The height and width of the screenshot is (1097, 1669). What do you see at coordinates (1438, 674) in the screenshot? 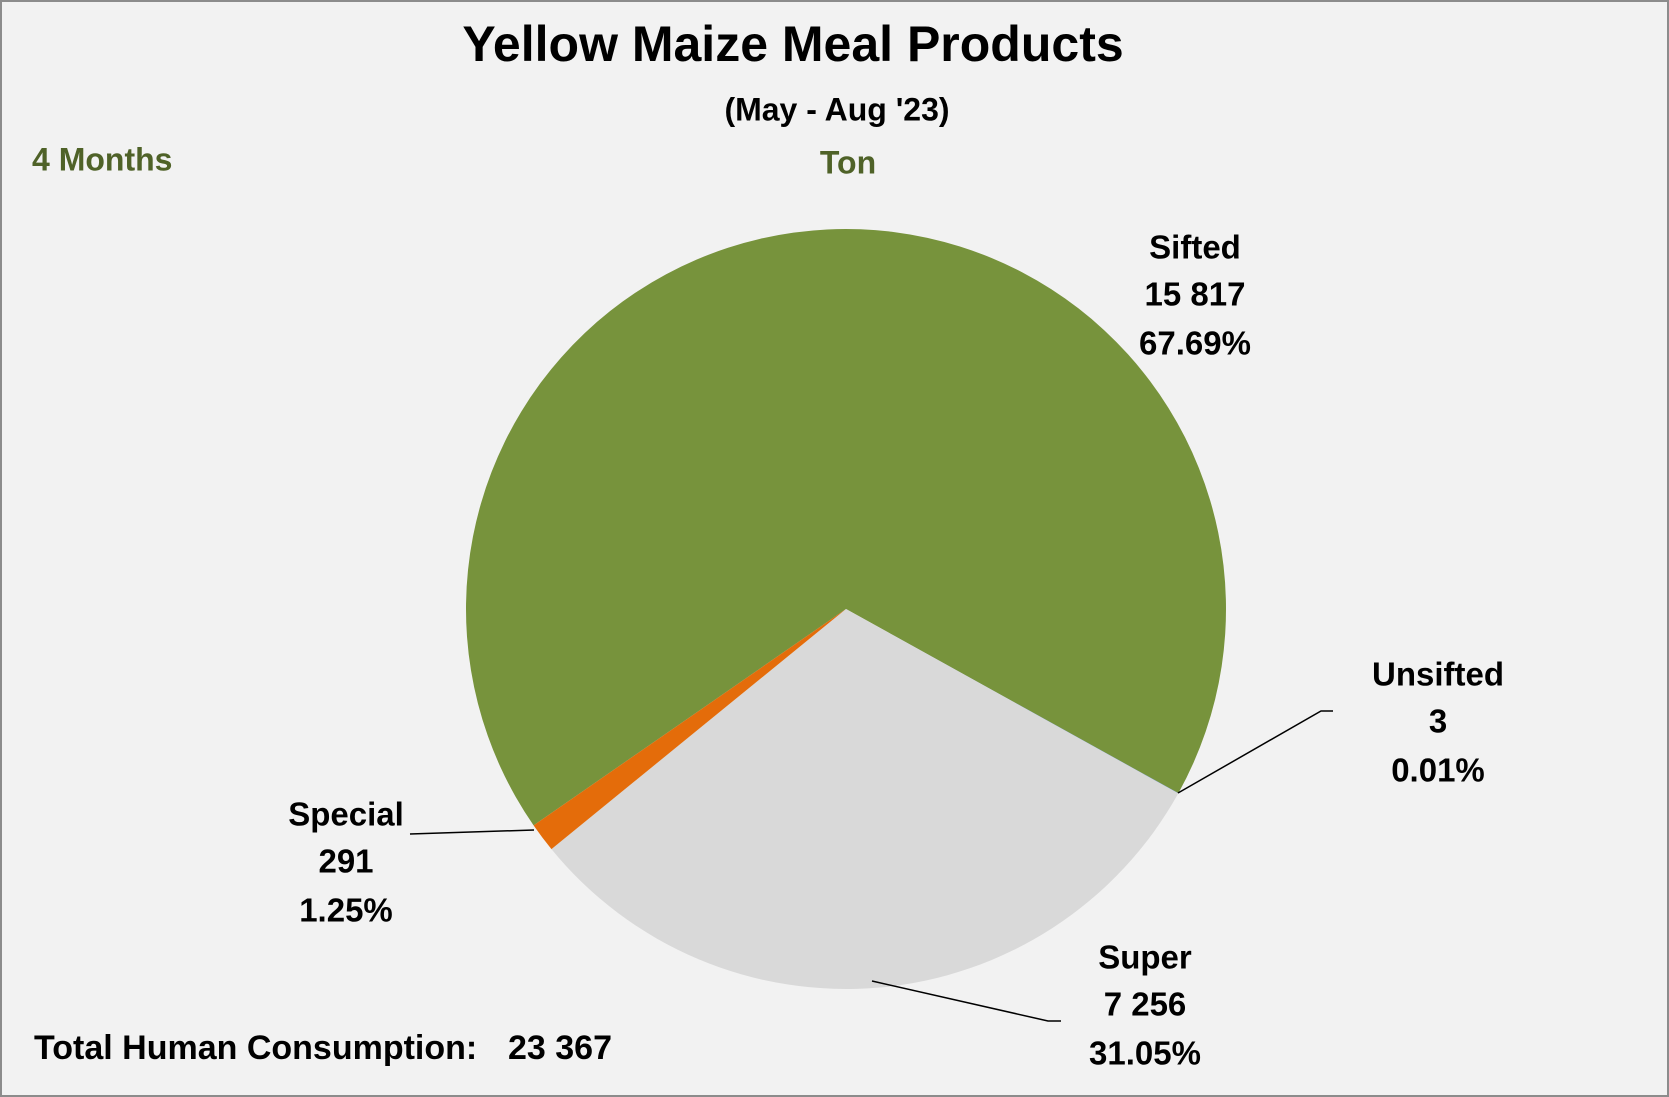
I see `slice-category: Unsifted` at bounding box center [1438, 674].